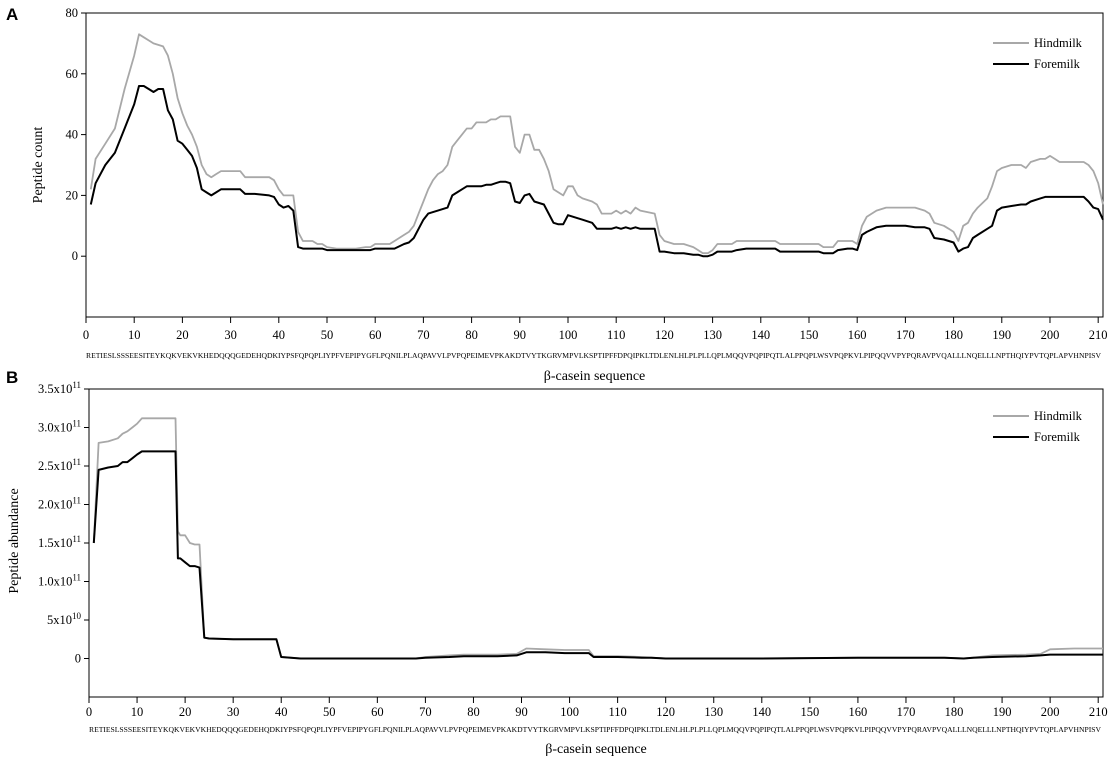  I want to click on x-tick-label-a: 160, so click(857, 335).